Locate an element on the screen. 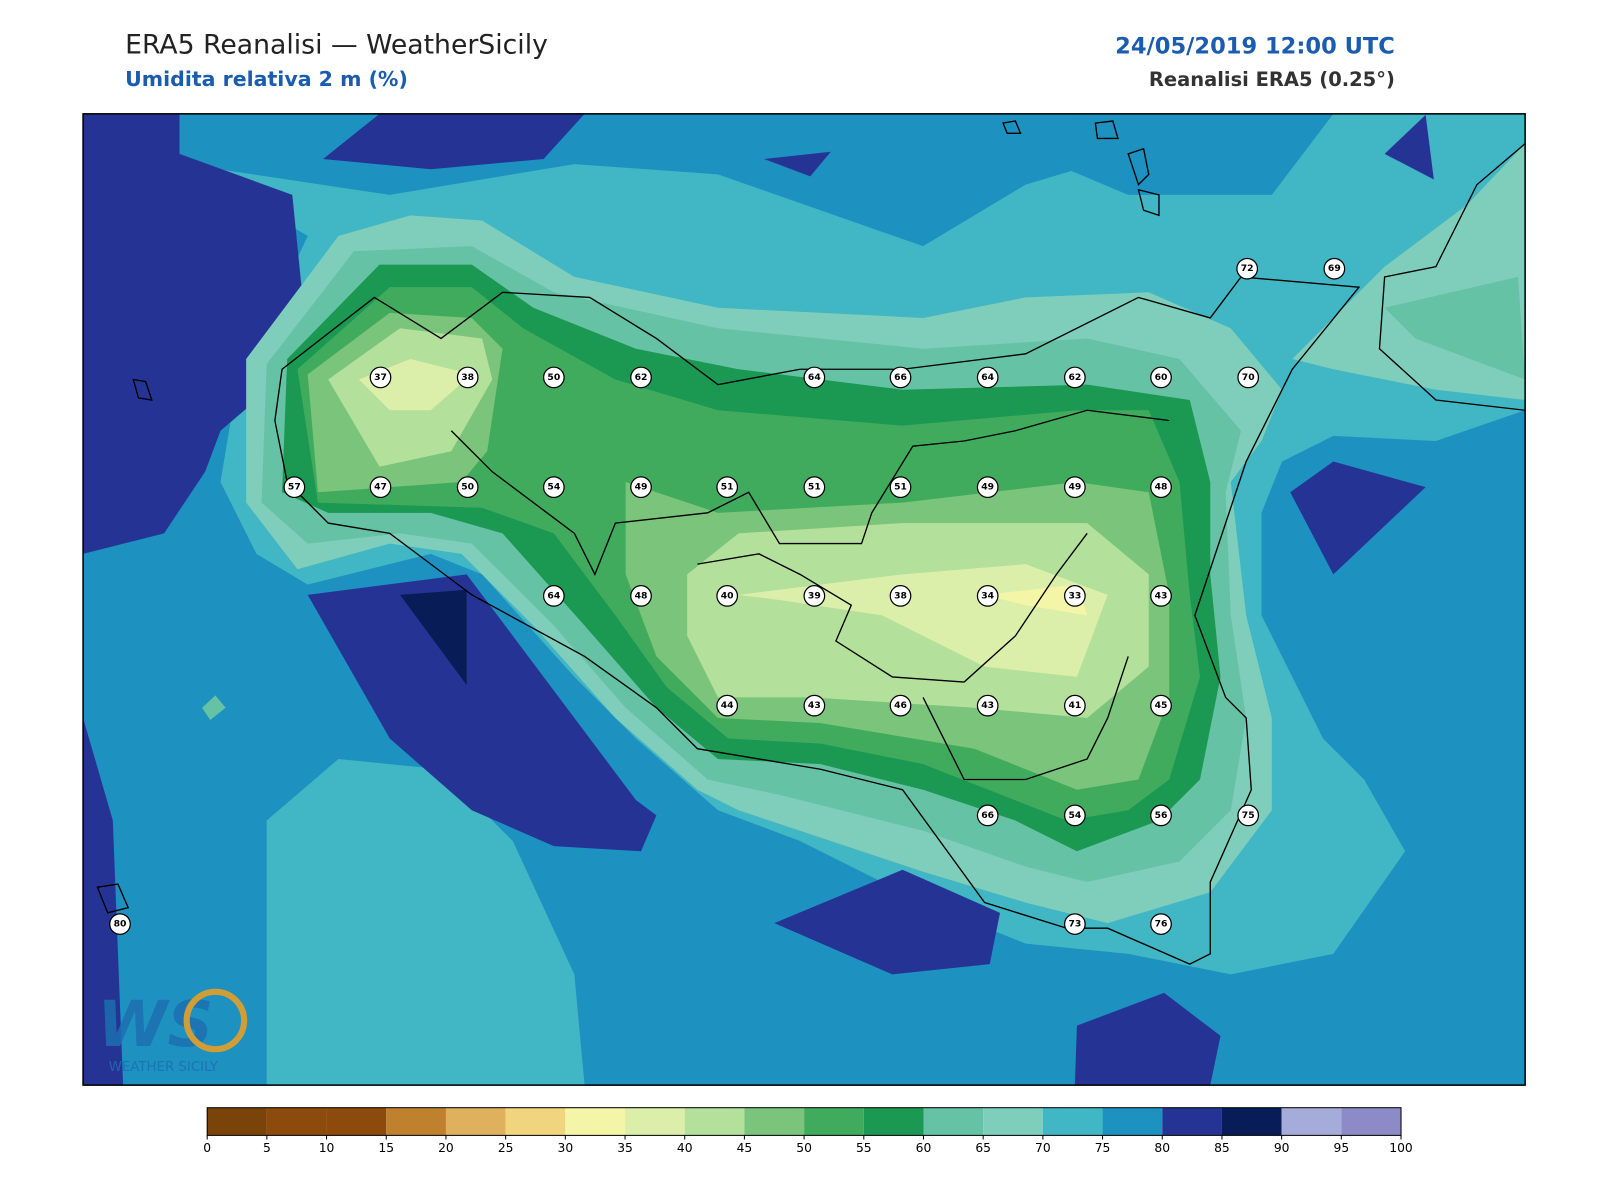 The width and height of the screenshot is (1600, 1200). colorbar-tick-label: 95 is located at coordinates (1342, 1148).